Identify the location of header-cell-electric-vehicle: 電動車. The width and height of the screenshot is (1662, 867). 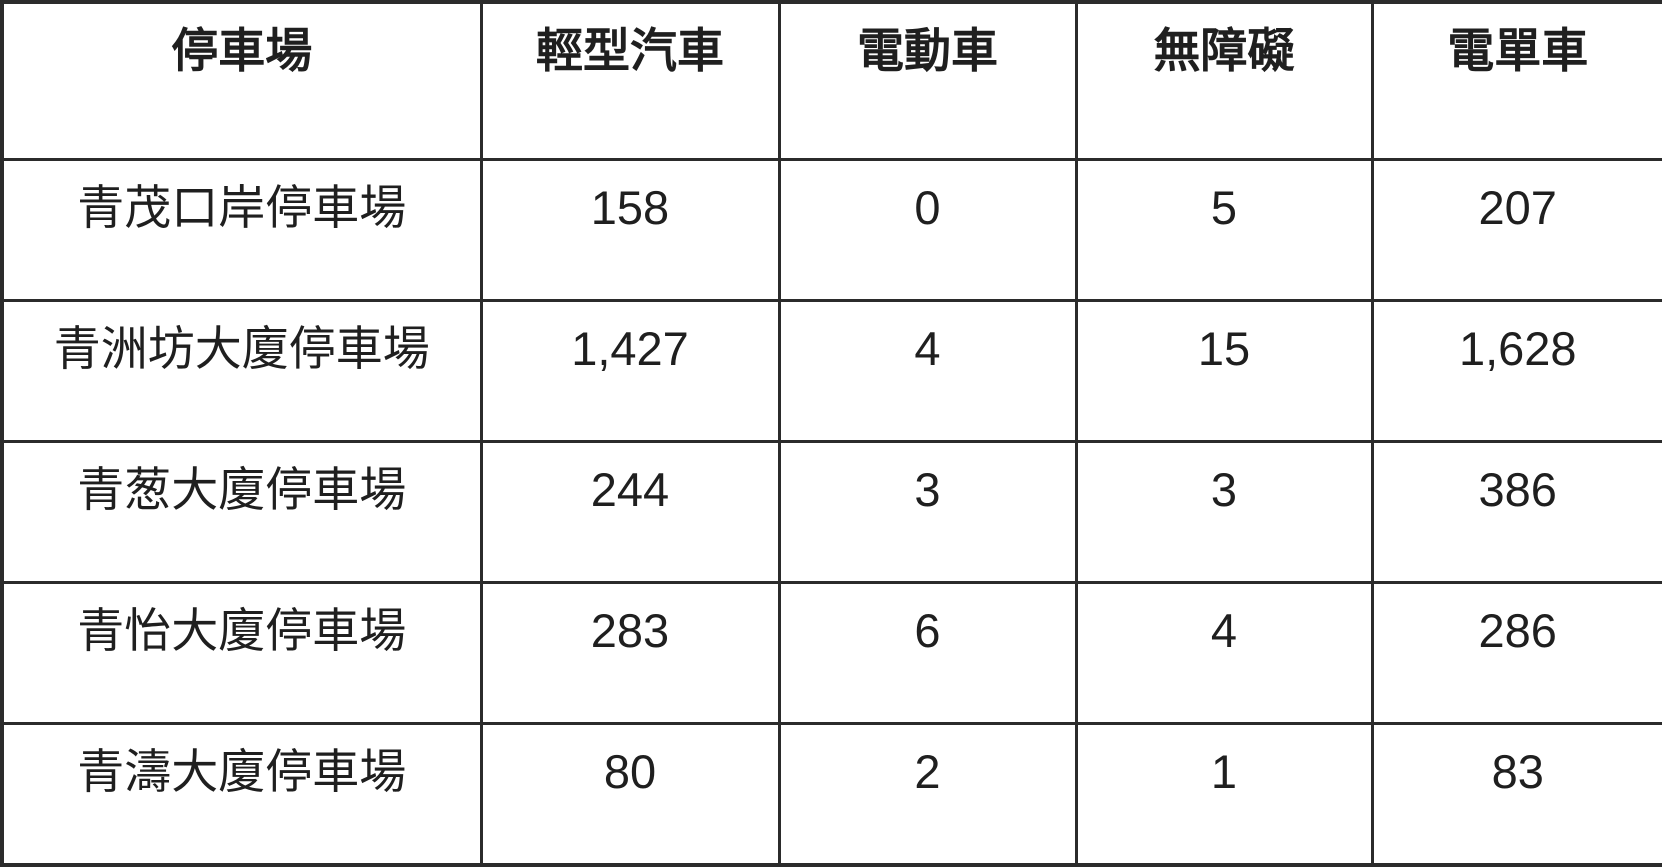
(927, 80).